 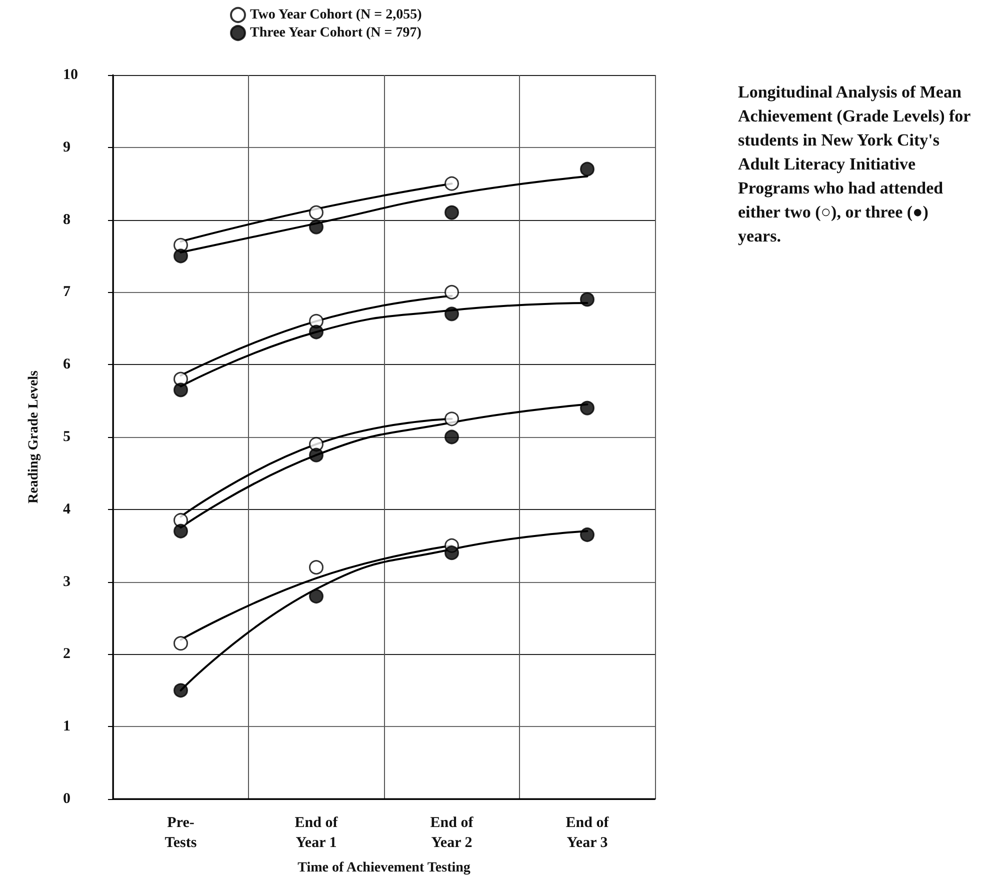 I want to click on x-tick-label: End of Year 2, so click(x=452, y=833).